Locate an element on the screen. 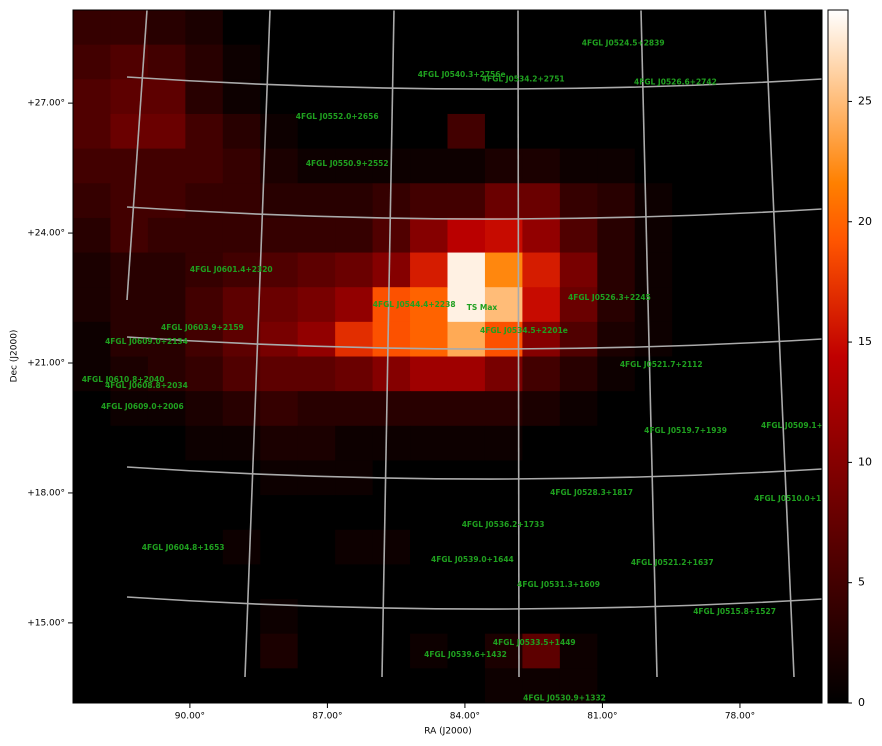 This screenshot has width=882, height=746. source-label: 4FGL J0509.1+1 is located at coordinates (794, 425).